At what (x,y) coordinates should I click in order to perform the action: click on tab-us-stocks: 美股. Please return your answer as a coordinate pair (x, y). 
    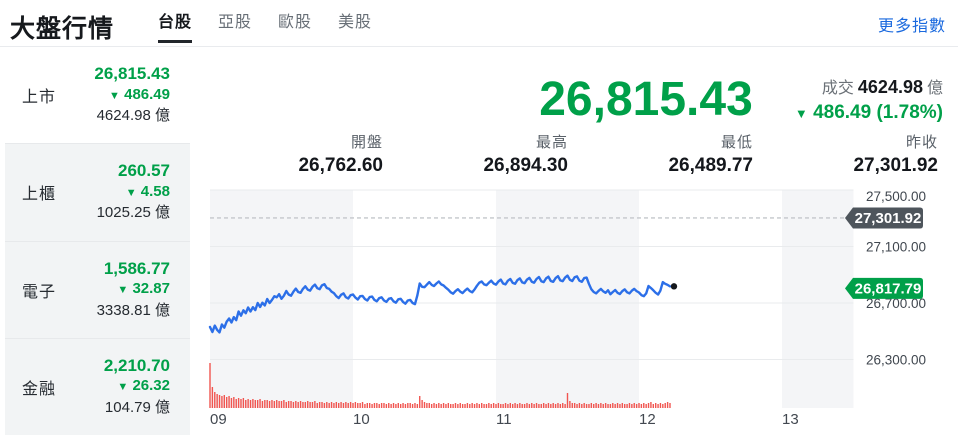
    Looking at the image, I should click on (355, 22).